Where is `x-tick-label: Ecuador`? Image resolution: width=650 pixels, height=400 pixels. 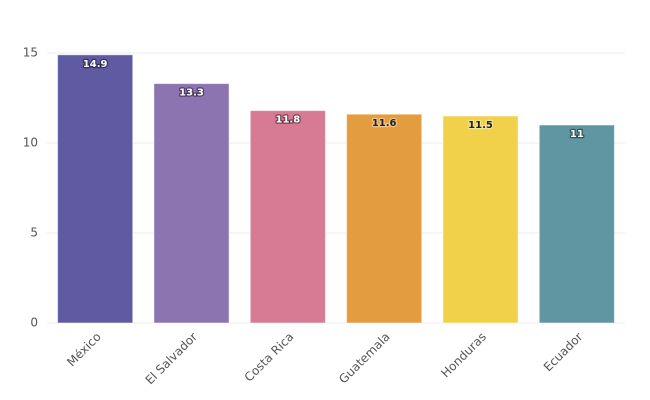 x-tick-label: Ecuador is located at coordinates (563, 352).